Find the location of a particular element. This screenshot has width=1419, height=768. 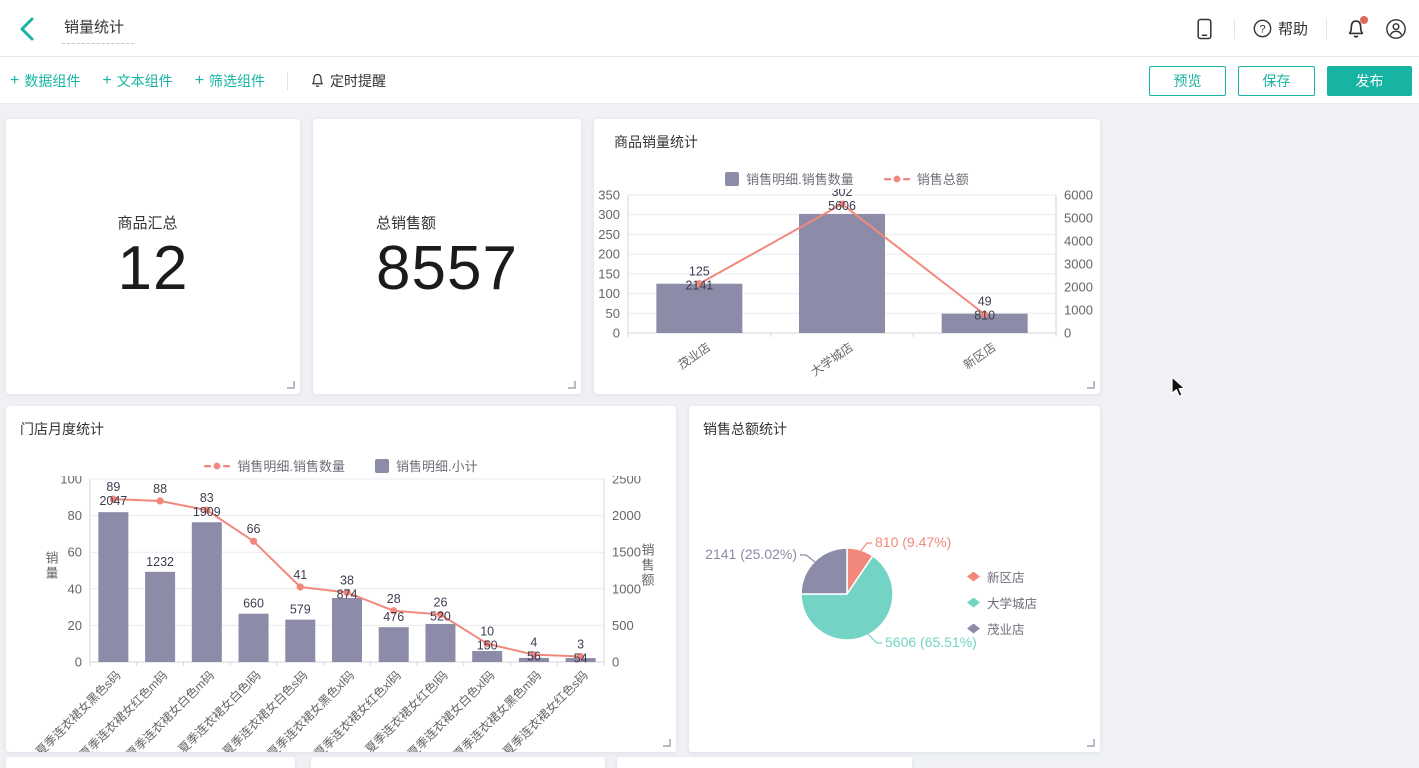

bar-茂业店 is located at coordinates (699, 308).